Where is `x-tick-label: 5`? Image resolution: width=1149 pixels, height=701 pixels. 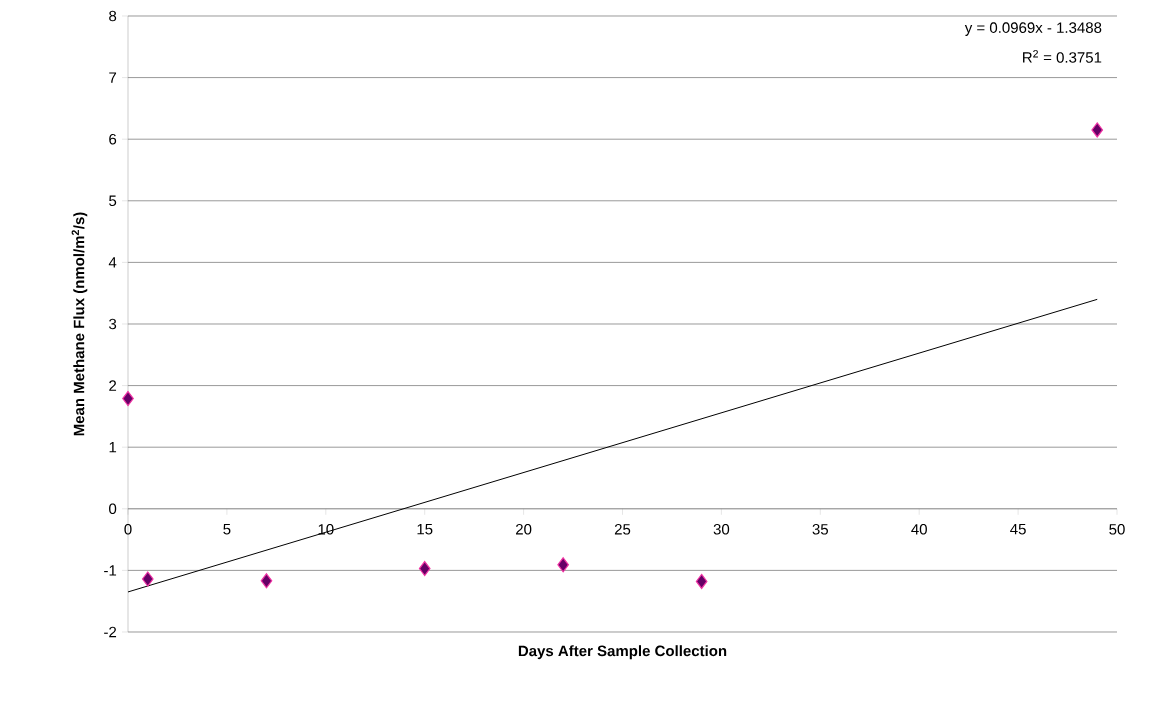
x-tick-label: 5 is located at coordinates (227, 529).